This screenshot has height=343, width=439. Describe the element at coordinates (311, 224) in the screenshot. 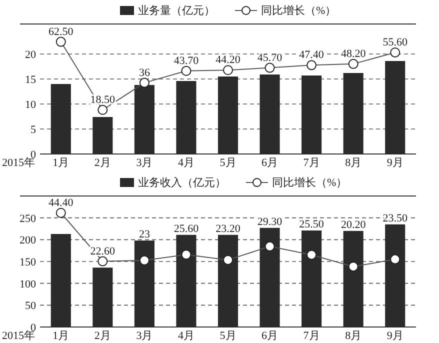

I see `data-label: 25.50` at that location.